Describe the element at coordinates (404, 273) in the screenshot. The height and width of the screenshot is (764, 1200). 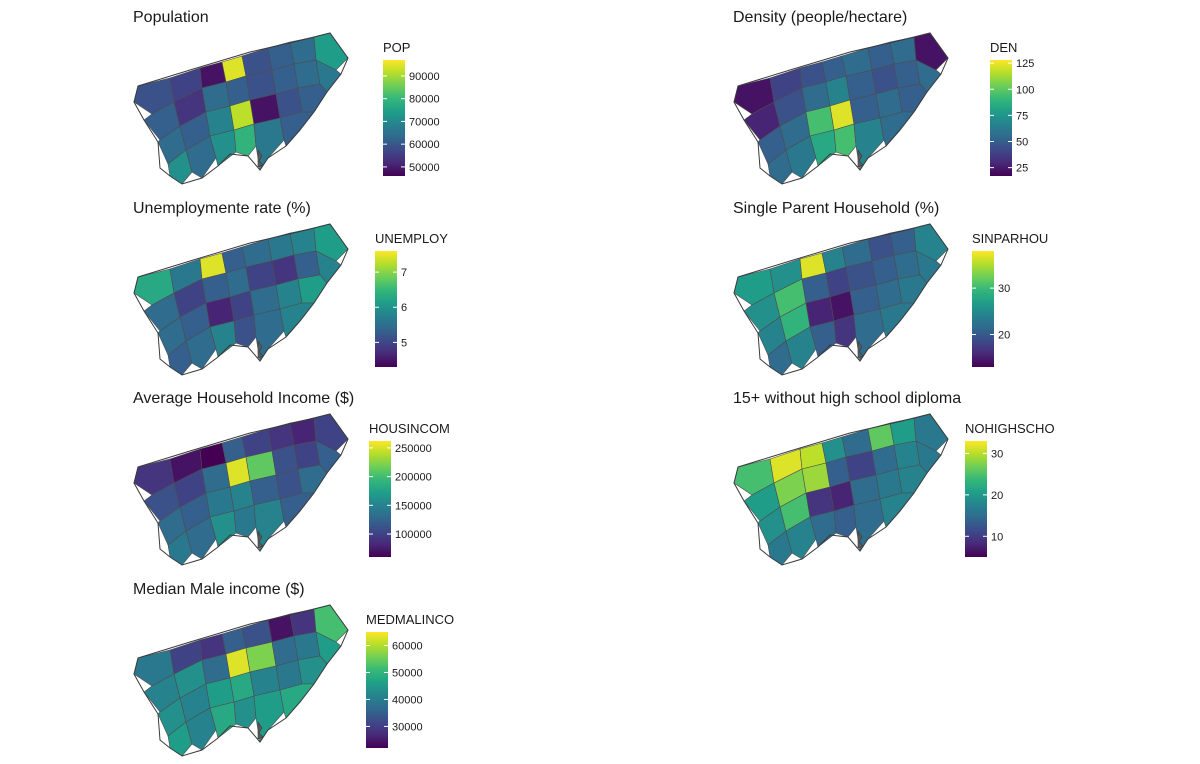
I see `legend-tick-label: 7` at that location.